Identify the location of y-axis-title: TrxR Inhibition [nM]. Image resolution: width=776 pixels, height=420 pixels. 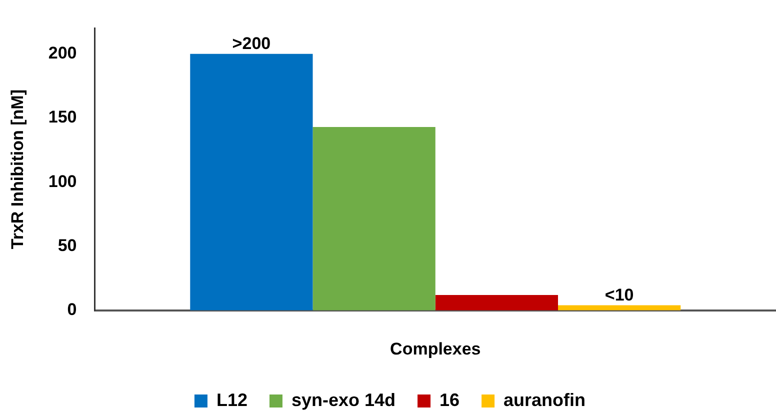
(17, 170).